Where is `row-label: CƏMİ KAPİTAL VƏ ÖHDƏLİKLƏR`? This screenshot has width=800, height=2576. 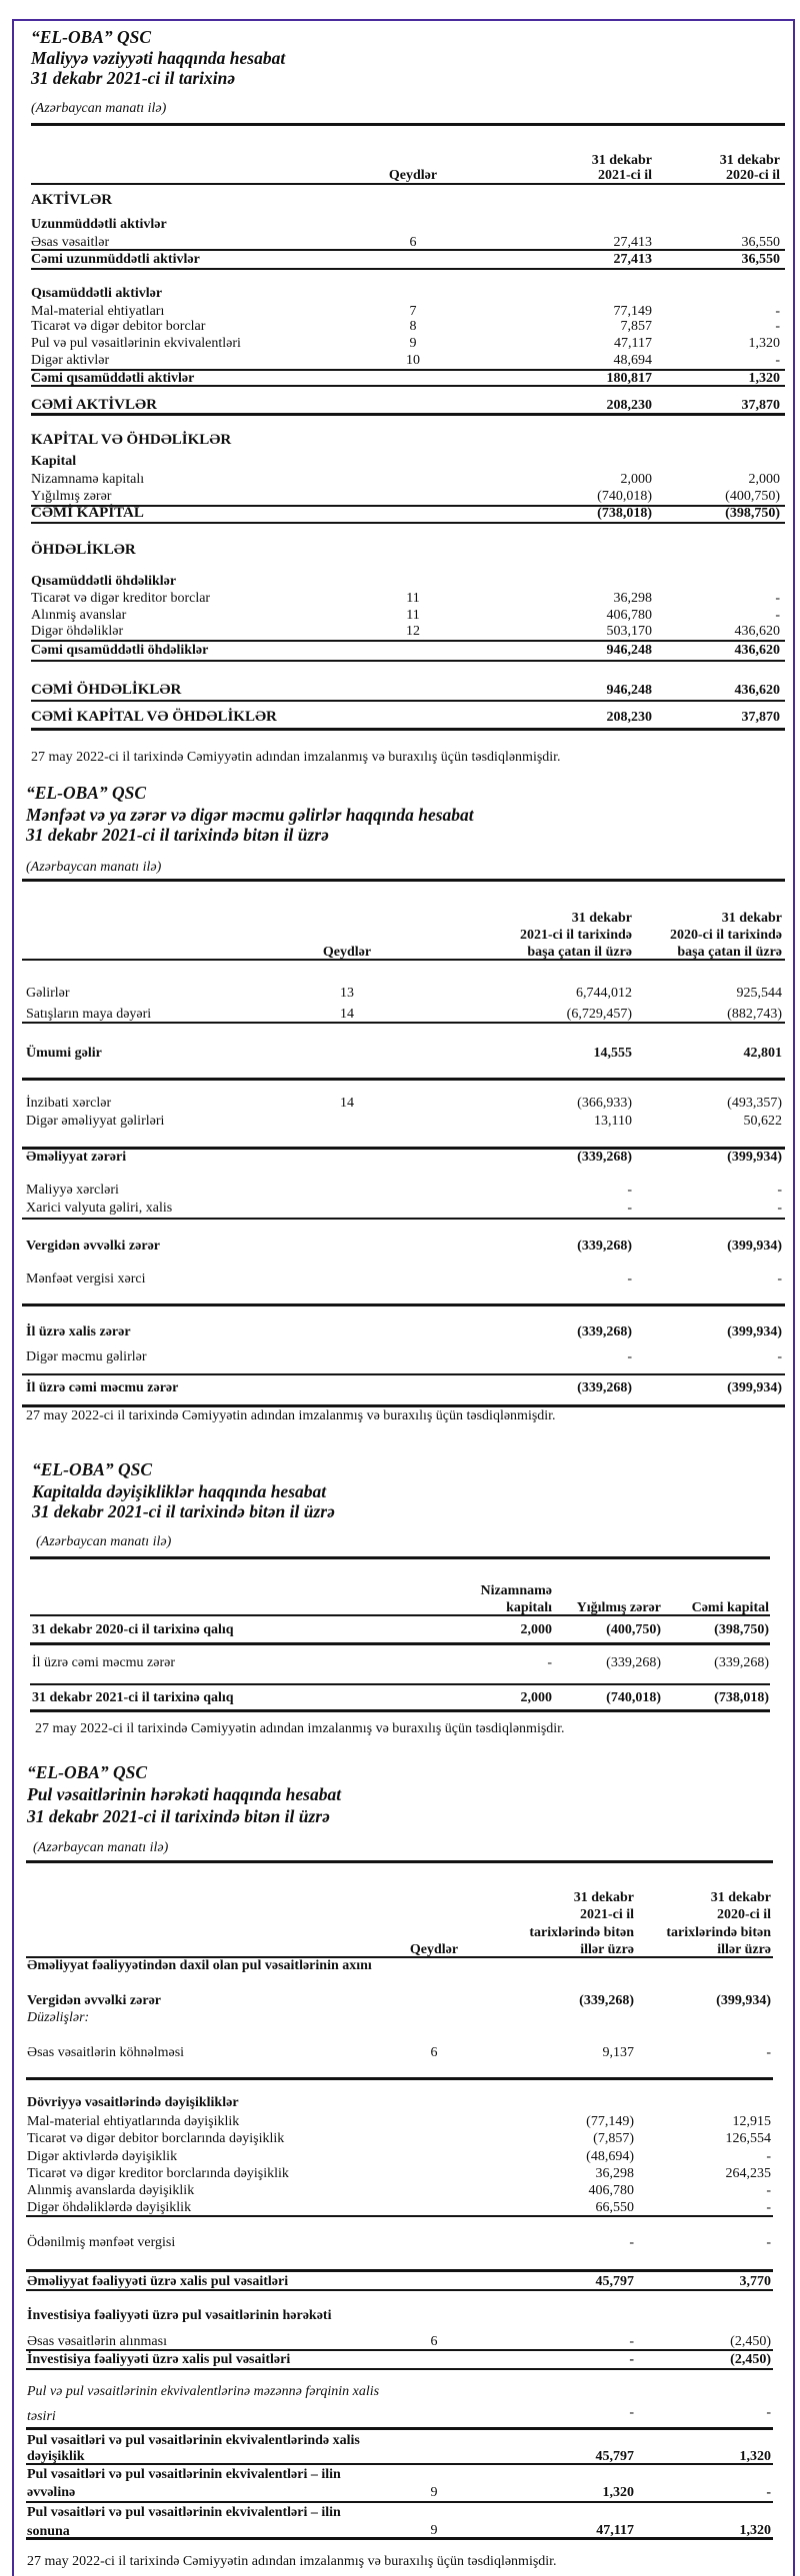 row-label: CƏMİ KAPİTAL VƏ ÖHDƏLİKLƏR is located at coordinates (154, 717).